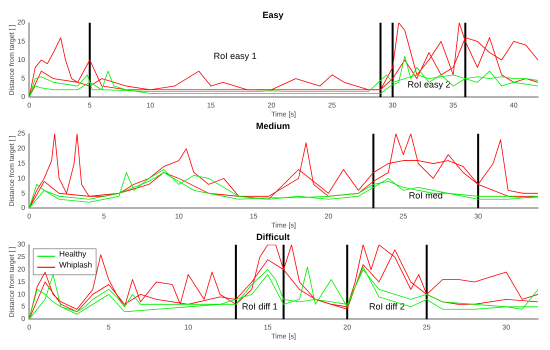 This screenshot has height=350, width=550. What do you see at coordinates (72, 253) in the screenshot?
I see `legend-label: Healthy` at bounding box center [72, 253].